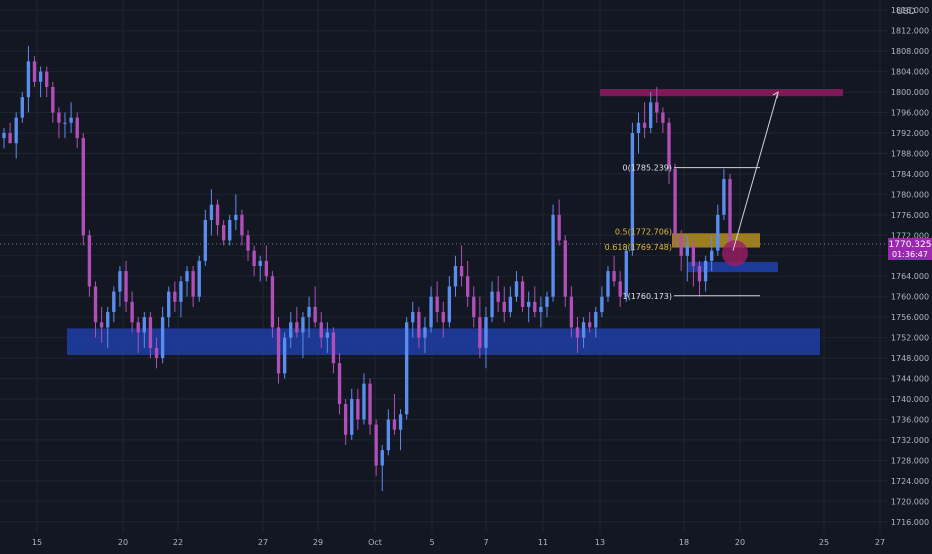 The width and height of the screenshot is (932, 554). What do you see at coordinates (910, 215) in the screenshot?
I see `y-tick-label: 1776.000` at bounding box center [910, 215].